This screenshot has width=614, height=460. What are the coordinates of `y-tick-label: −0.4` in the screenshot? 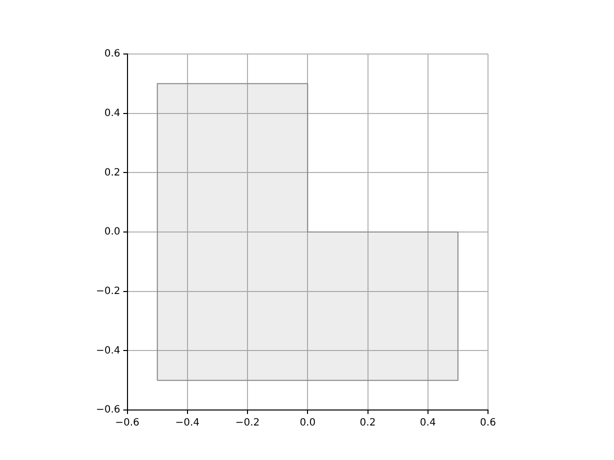 It's located at (108, 350).